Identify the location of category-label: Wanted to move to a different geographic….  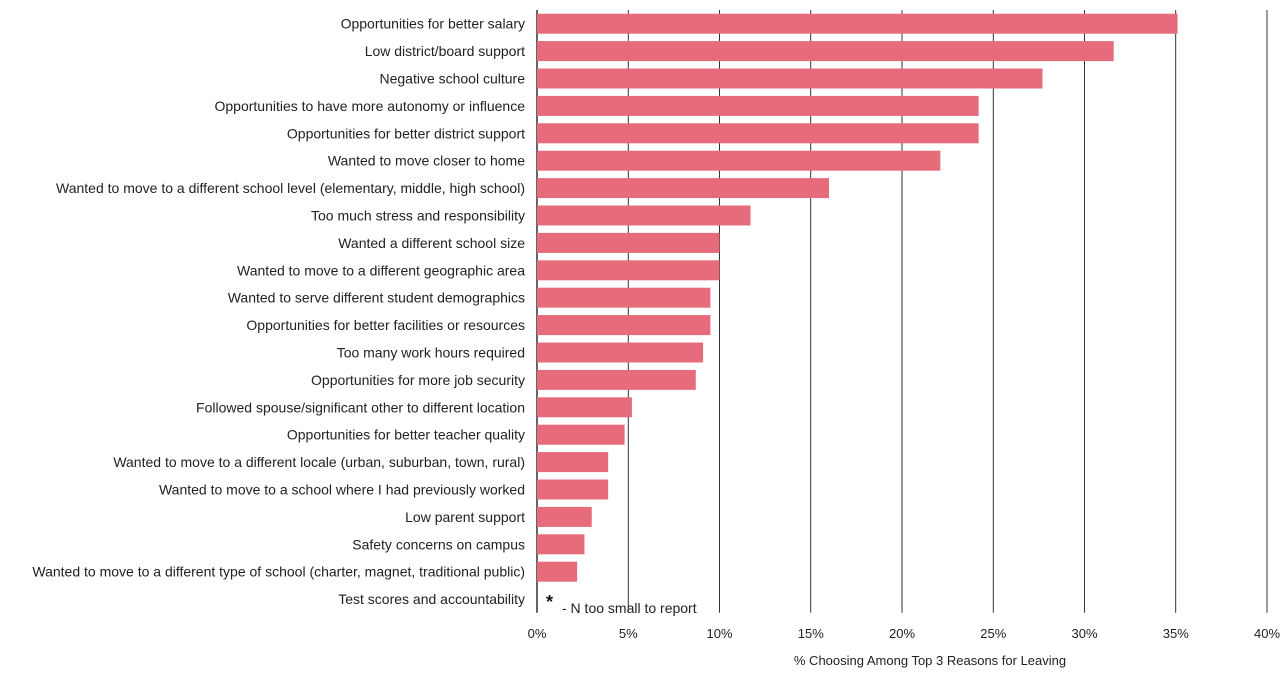
(381, 270).